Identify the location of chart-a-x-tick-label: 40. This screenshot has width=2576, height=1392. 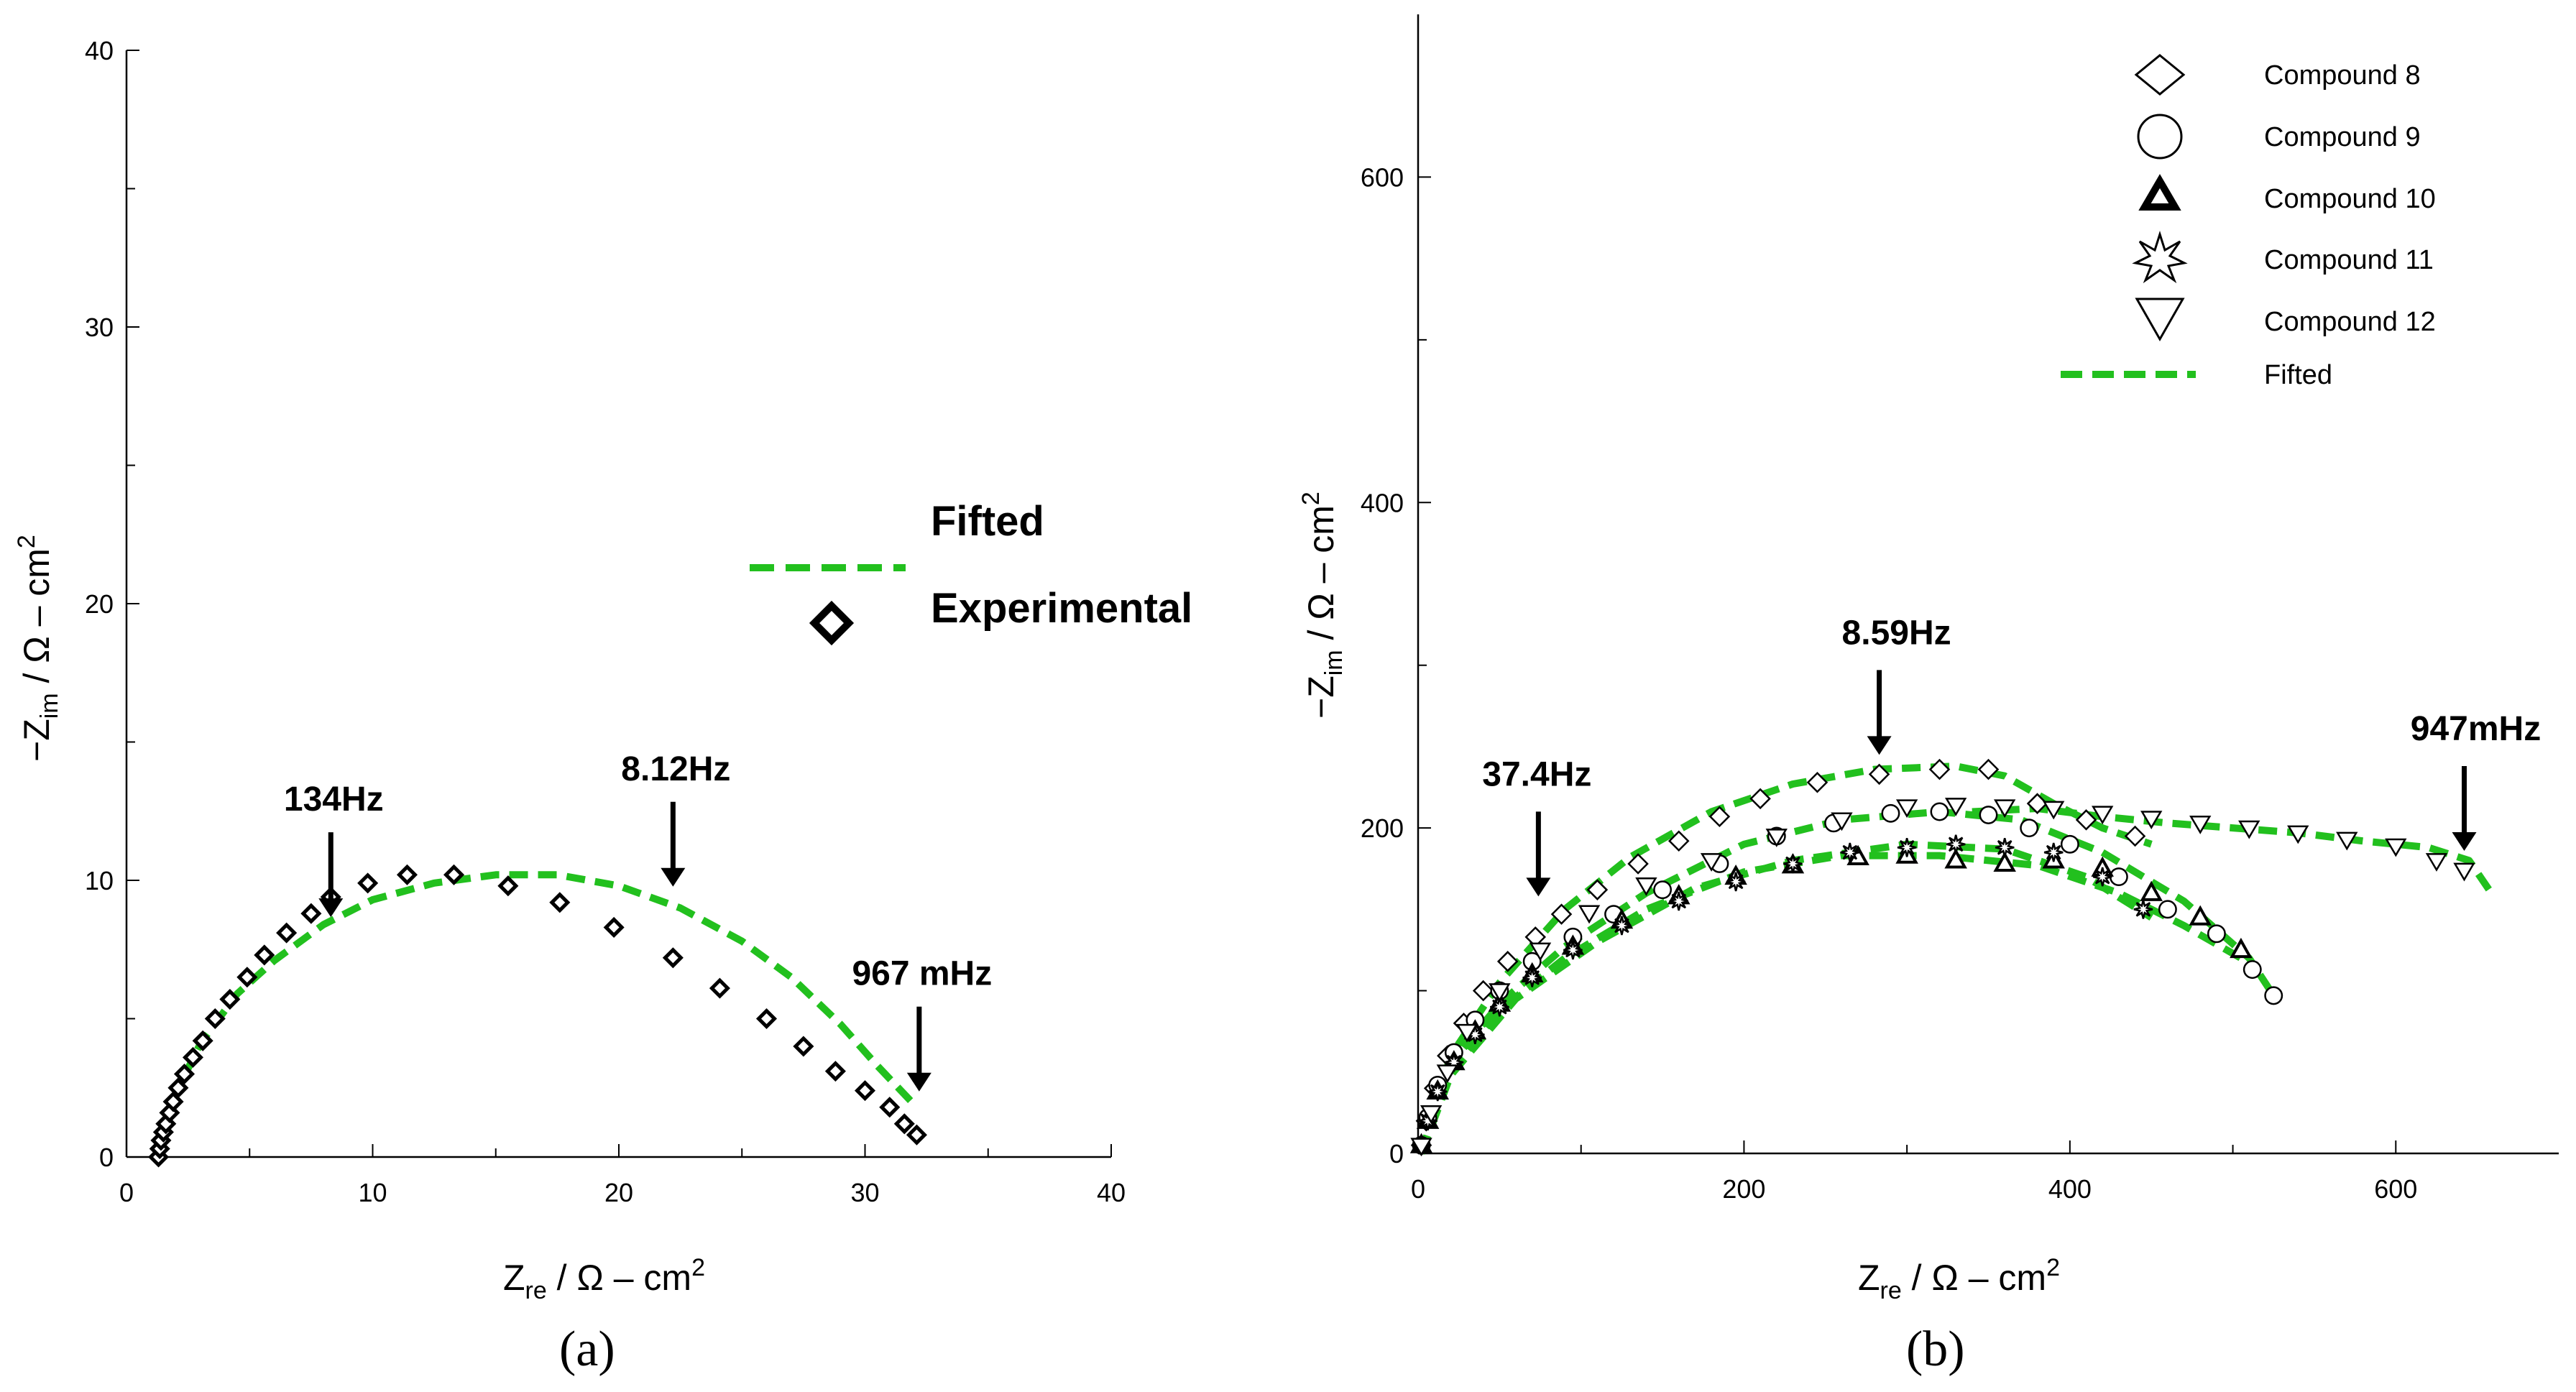
(1111, 1192).